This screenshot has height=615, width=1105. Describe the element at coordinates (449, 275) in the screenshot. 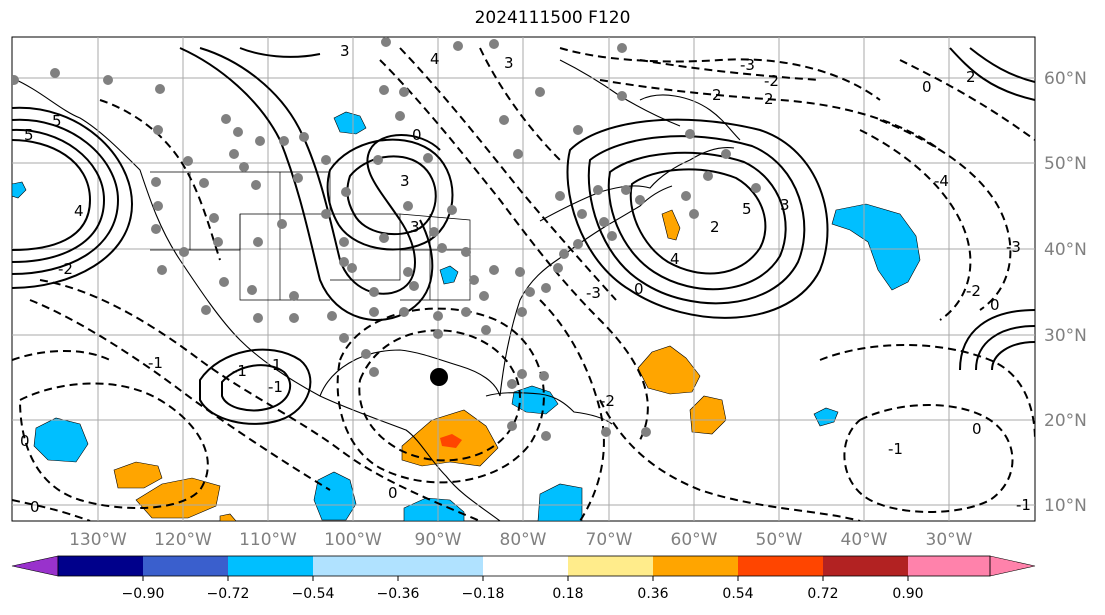

I see `cyan-shade-gulf` at that location.